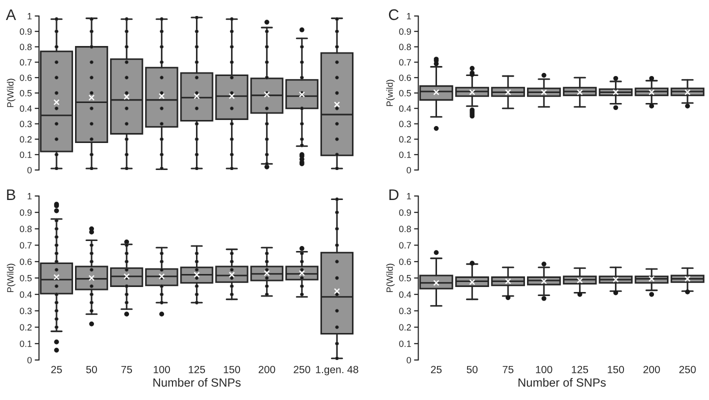 The height and width of the screenshot is (400, 709). Describe the element at coordinates (390, 93) in the screenshot. I see `y-axis-title: P(wild)` at that location.